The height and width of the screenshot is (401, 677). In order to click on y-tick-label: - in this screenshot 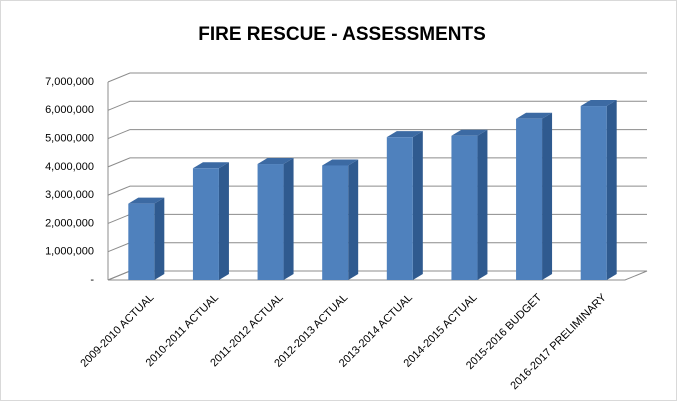, I will do `click(92, 280)`.